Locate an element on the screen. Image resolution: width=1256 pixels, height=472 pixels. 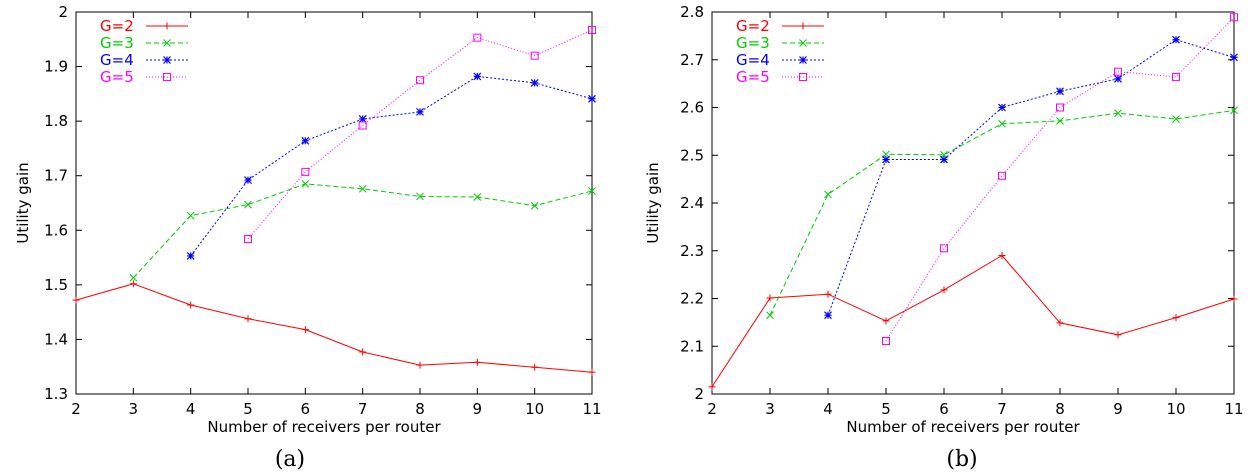
series-G2-chart-a is located at coordinates (334, 328).